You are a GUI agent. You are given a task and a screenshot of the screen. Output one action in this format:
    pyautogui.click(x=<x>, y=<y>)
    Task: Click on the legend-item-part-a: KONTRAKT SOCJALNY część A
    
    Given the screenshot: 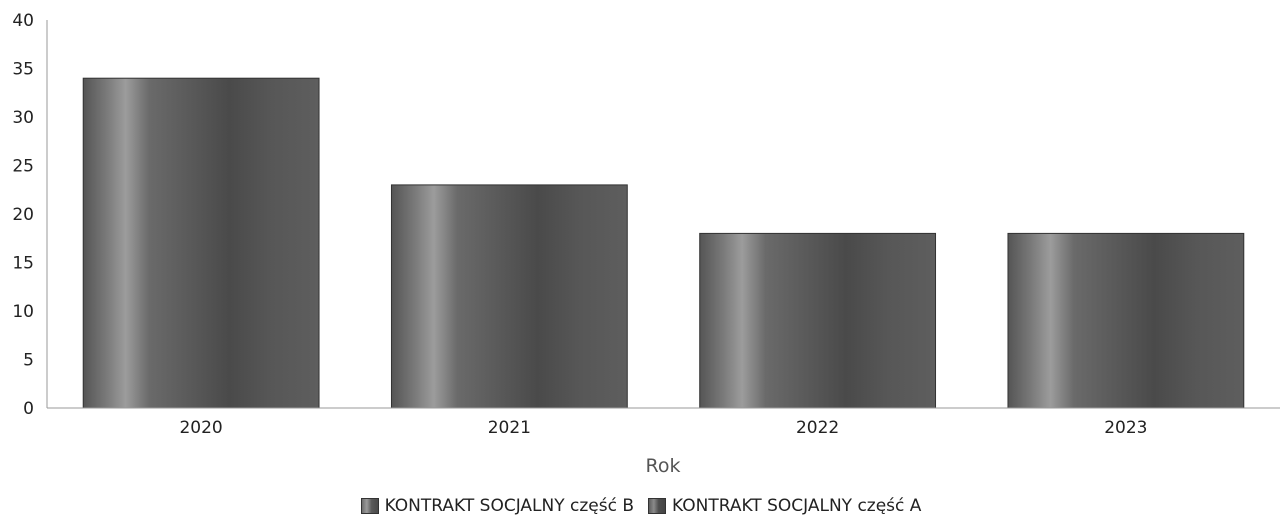 What is the action you would take?
    pyautogui.click(x=784, y=506)
    